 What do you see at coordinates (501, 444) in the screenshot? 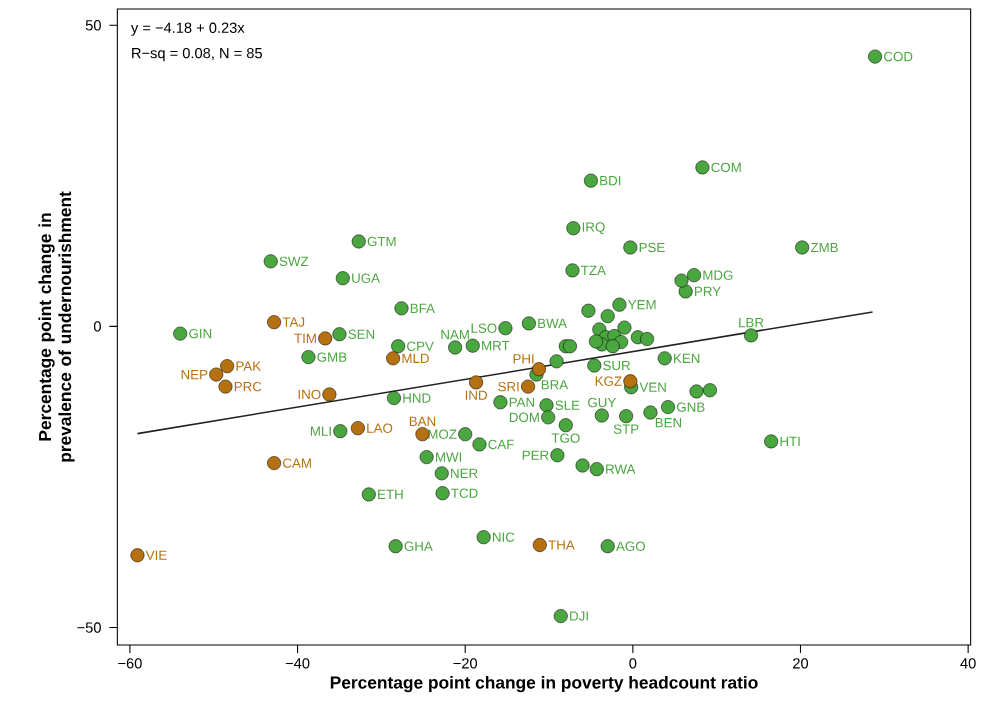
I see `annotation: CAF` at bounding box center [501, 444].